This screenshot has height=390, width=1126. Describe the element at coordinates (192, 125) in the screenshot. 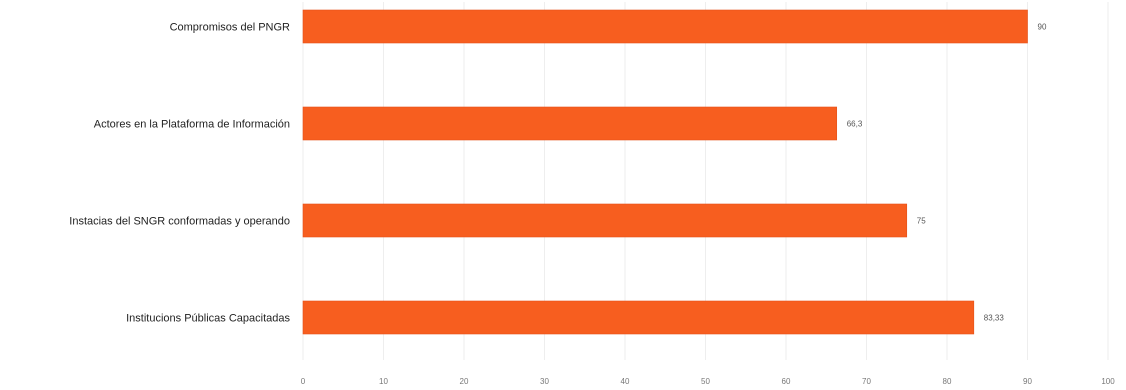

I see `category-label-1: Actores en la Plataforma de Información` at that location.